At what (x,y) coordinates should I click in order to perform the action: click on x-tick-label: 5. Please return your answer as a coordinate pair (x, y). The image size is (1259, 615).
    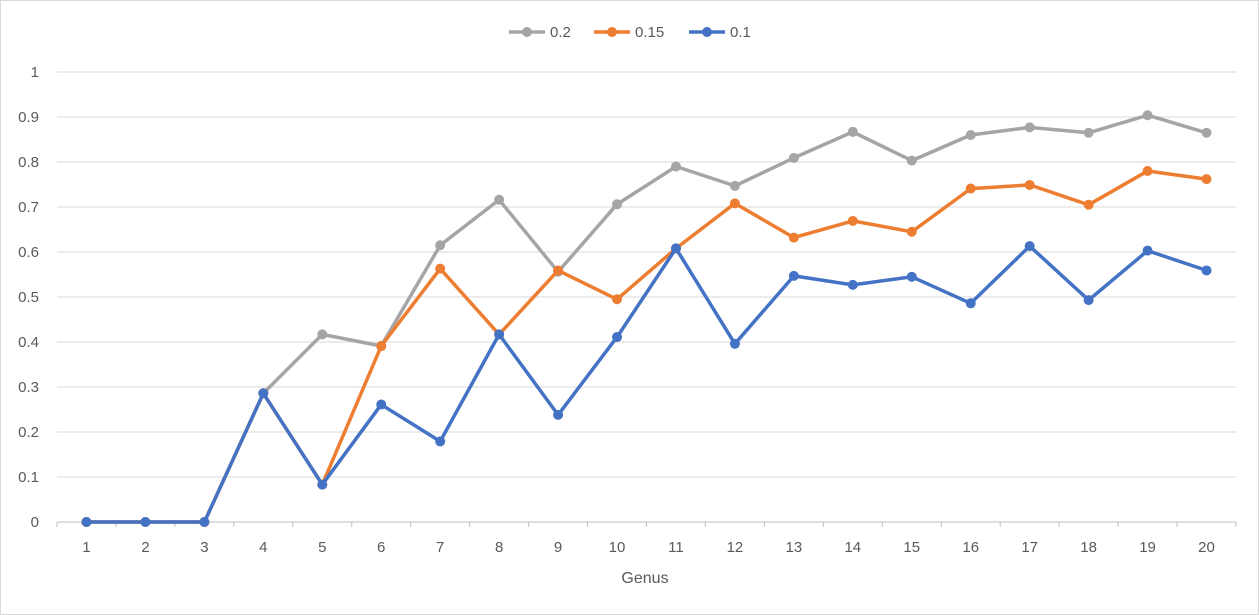
    Looking at the image, I should click on (322, 547).